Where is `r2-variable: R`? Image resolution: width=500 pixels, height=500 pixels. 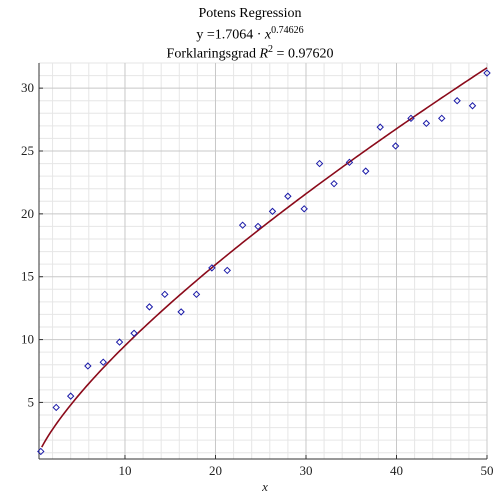
r2-variable: R is located at coordinates (264, 54).